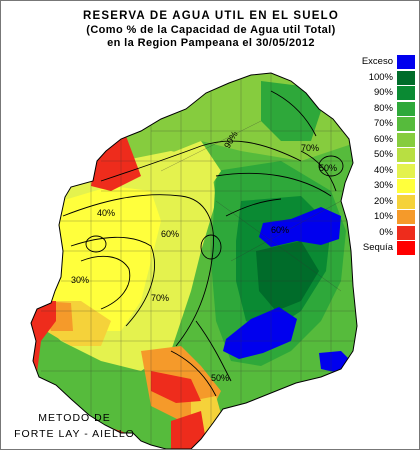  Describe the element at coordinates (377, 247) in the screenshot. I see `legend-label: Sequía` at that location.